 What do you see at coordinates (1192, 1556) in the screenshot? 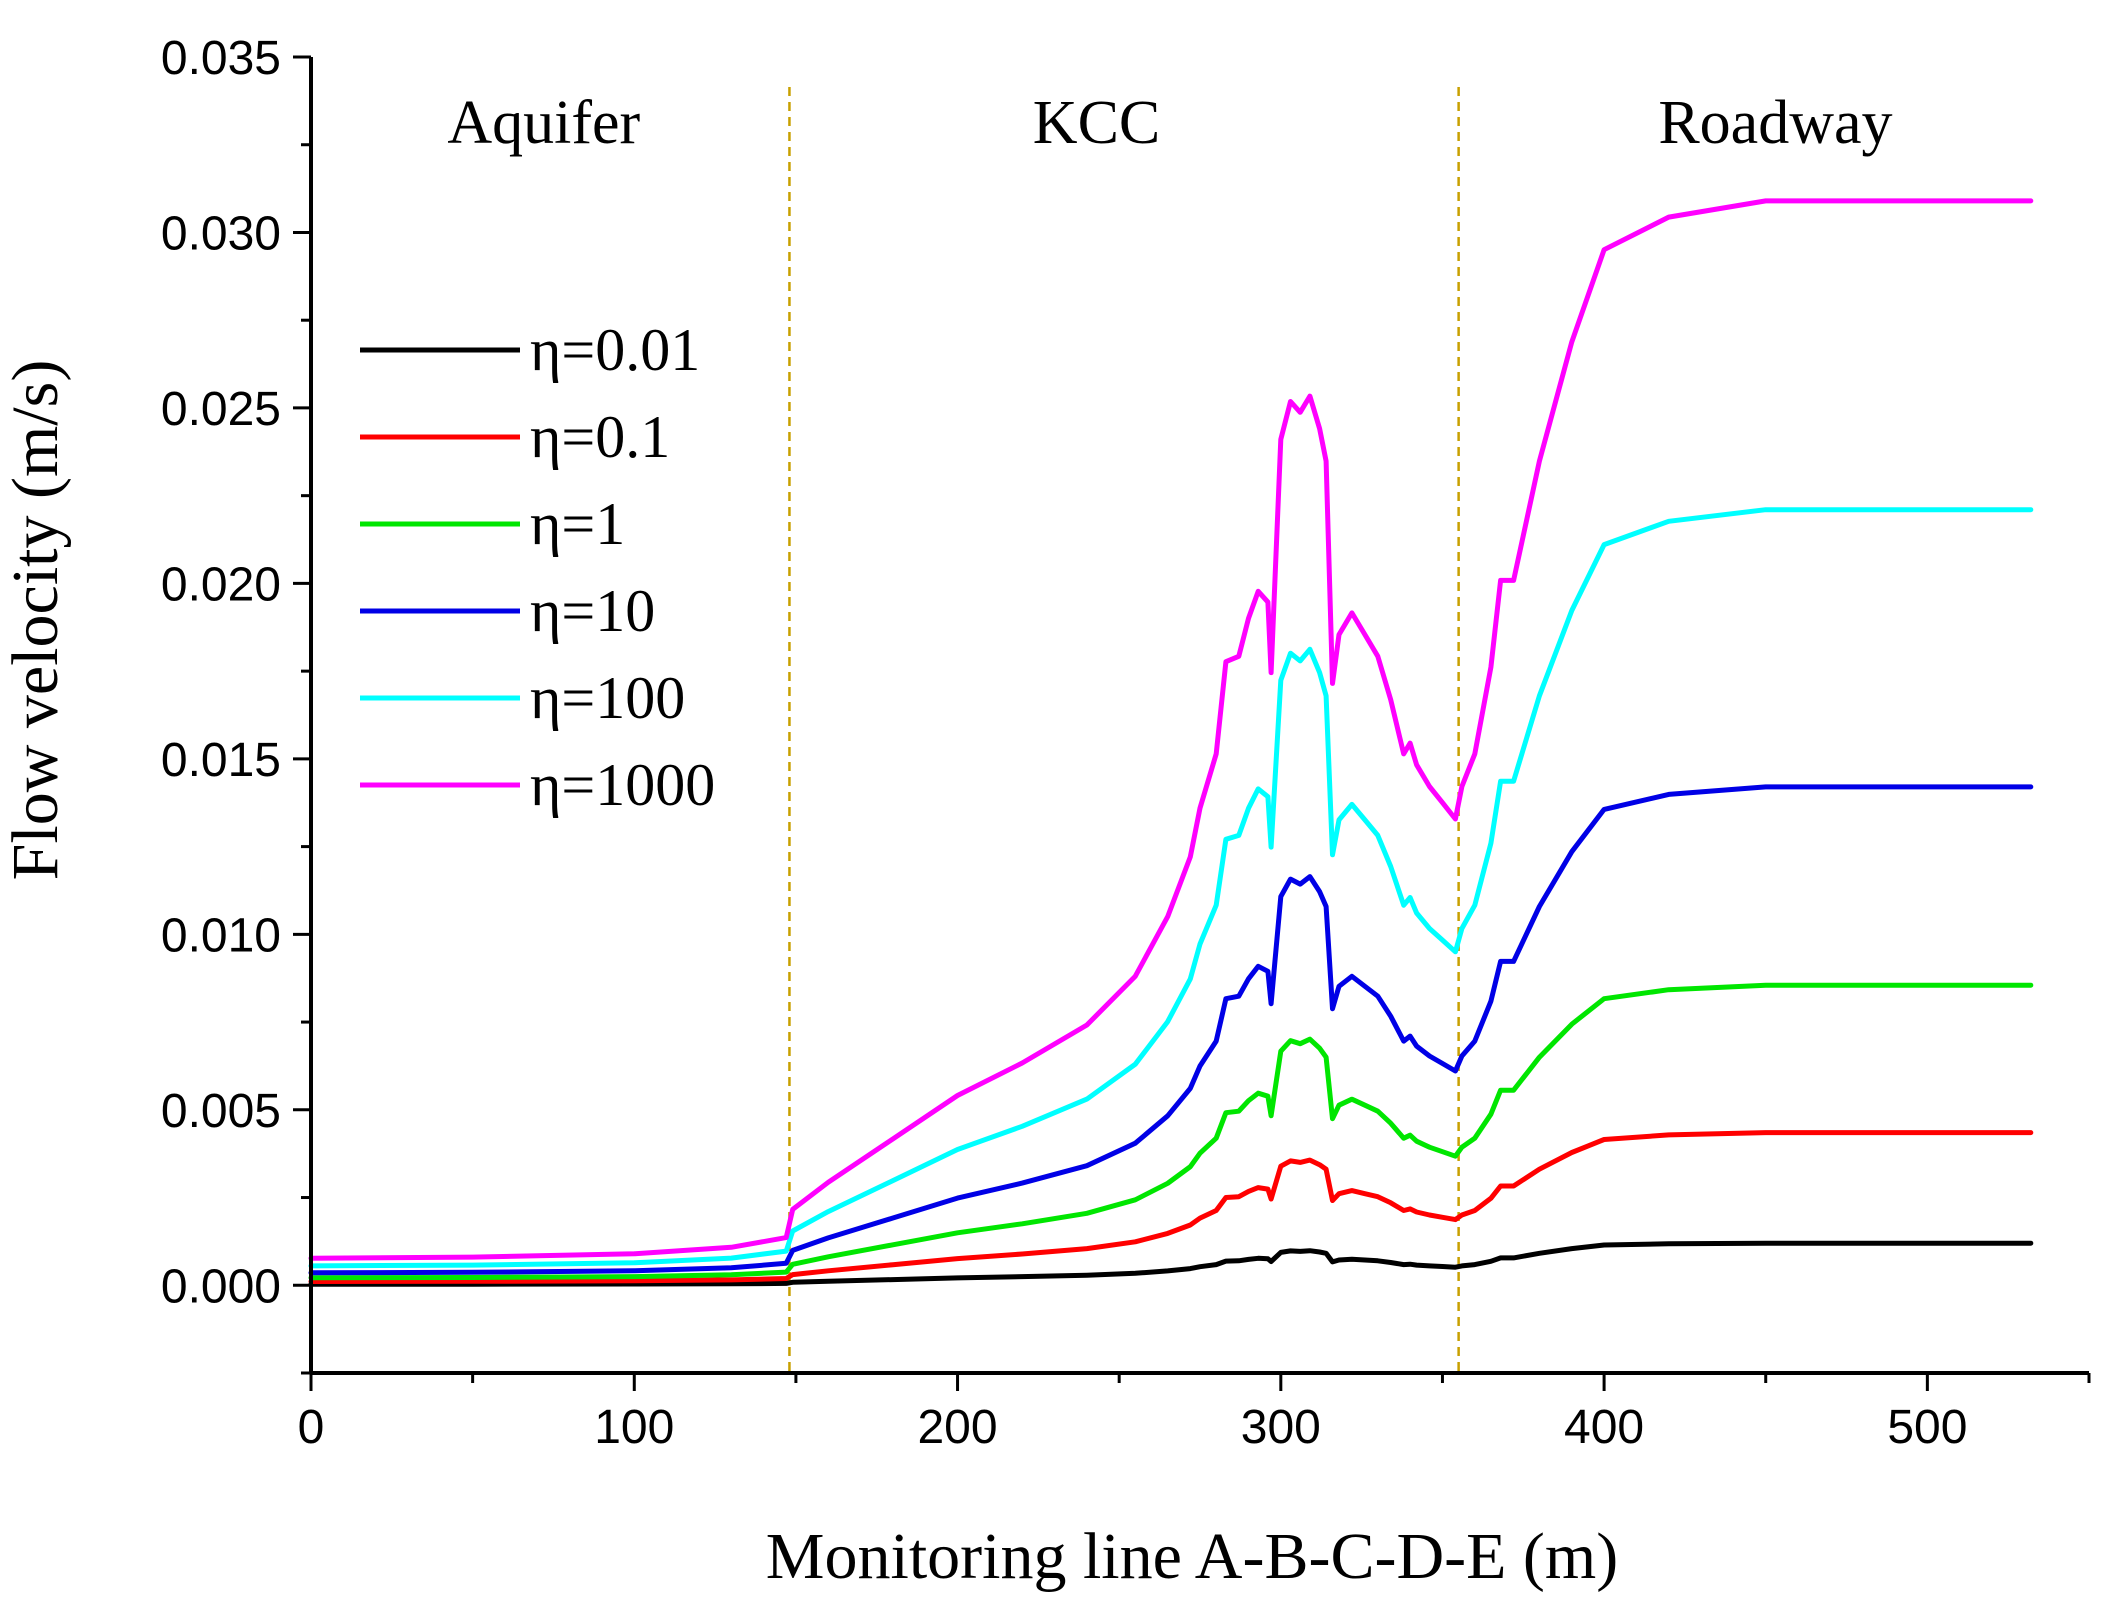
I see `x-axis-label: Monitoring line A-B-C-D-E (m)` at bounding box center [1192, 1556].